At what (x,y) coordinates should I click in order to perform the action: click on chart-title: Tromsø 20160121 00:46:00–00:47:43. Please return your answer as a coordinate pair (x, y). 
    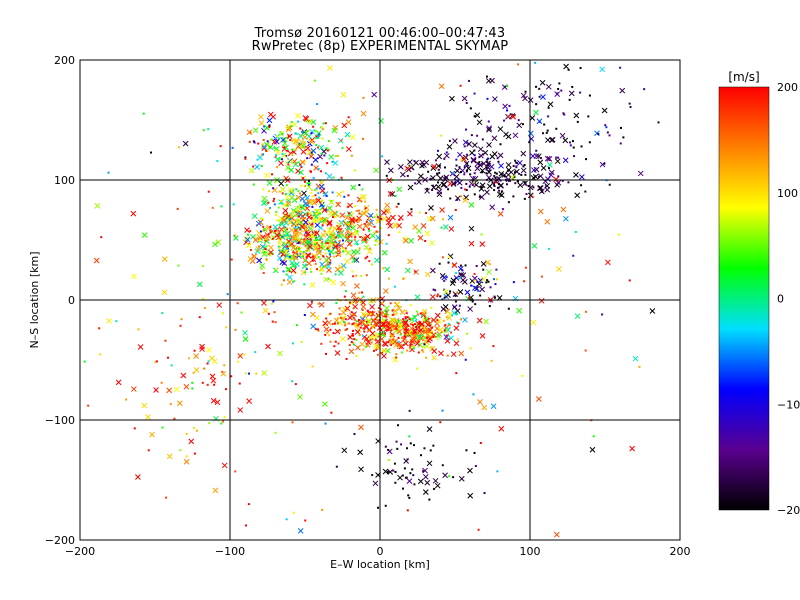
    Looking at the image, I should click on (380, 33).